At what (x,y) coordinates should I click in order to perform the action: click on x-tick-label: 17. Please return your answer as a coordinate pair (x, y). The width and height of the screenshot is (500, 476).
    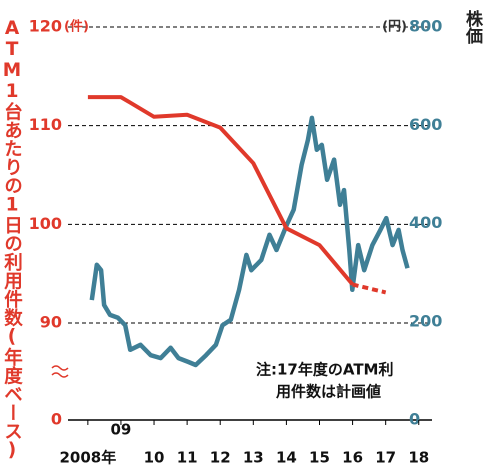
    Looking at the image, I should click on (385, 458).